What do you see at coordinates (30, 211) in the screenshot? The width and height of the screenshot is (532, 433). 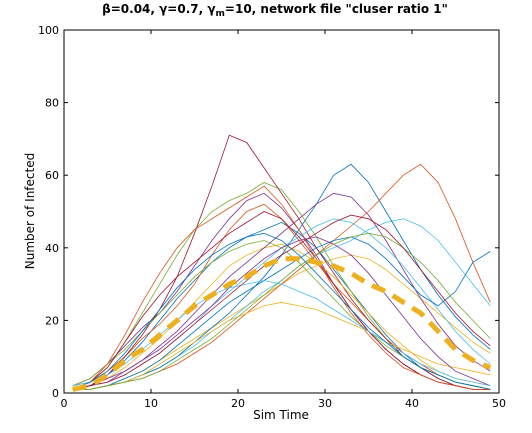 I see `y-axis-label: Number of Infected` at bounding box center [30, 211].